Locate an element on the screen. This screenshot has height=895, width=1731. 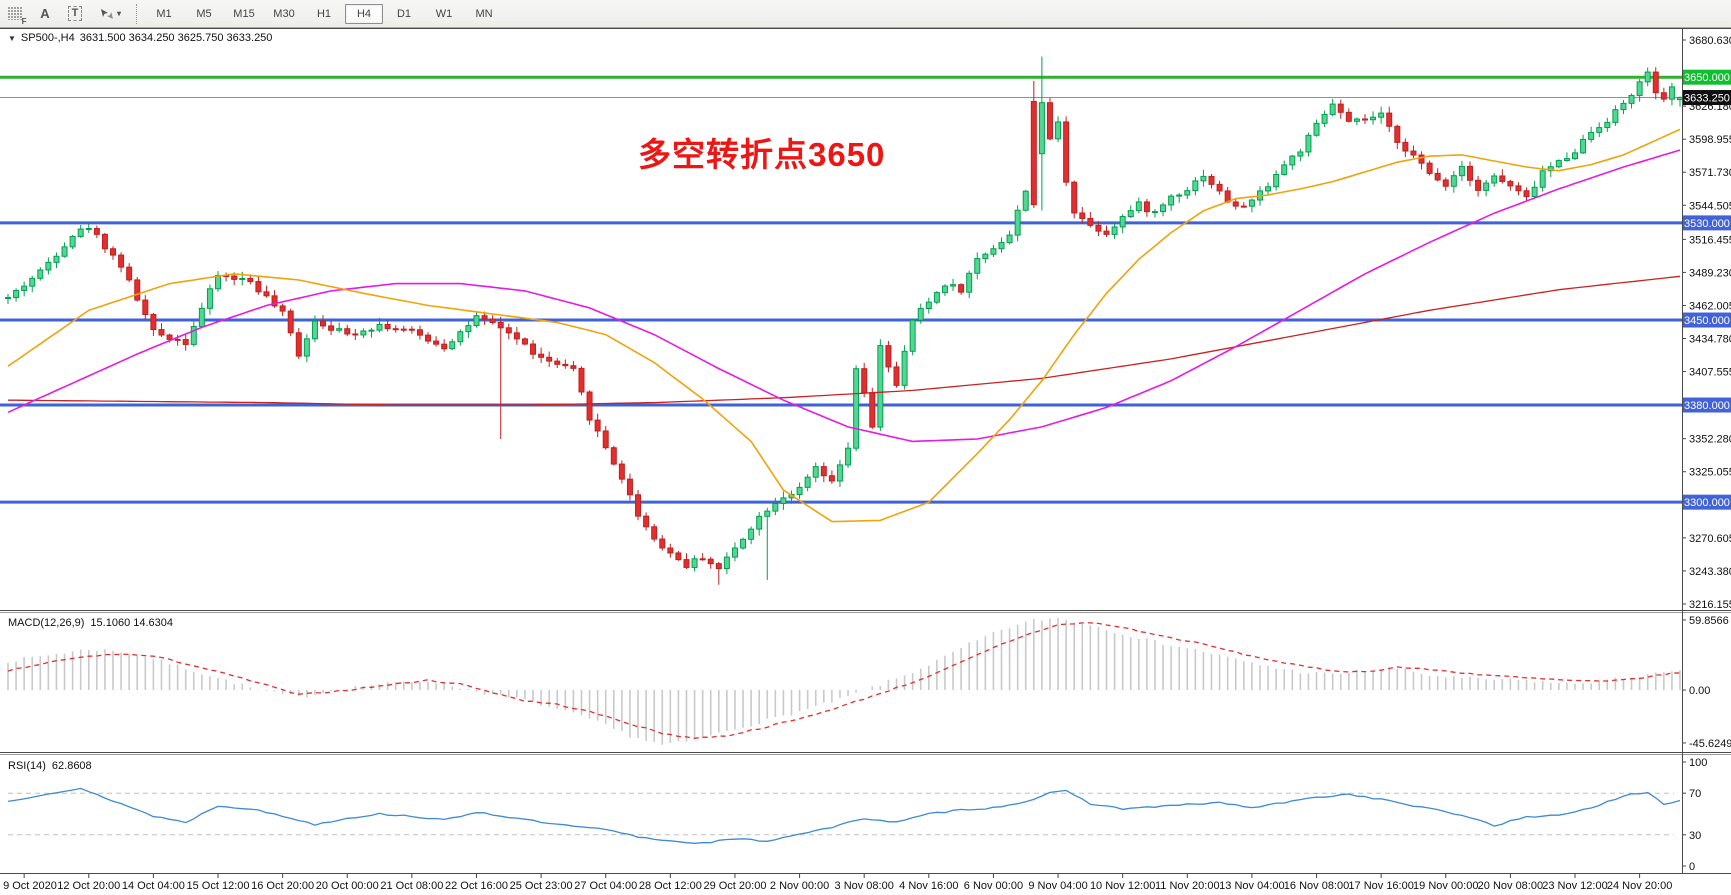
price-tick-label: 3598.955 is located at coordinates (1710, 140).